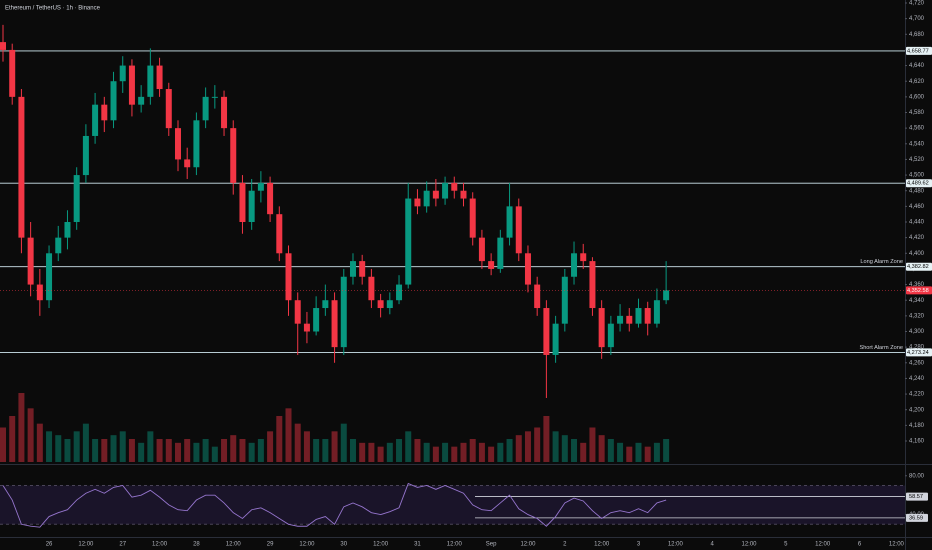 This screenshot has width=932, height=550. What do you see at coordinates (452, 505) in the screenshot?
I see `rsi-band` at bounding box center [452, 505].